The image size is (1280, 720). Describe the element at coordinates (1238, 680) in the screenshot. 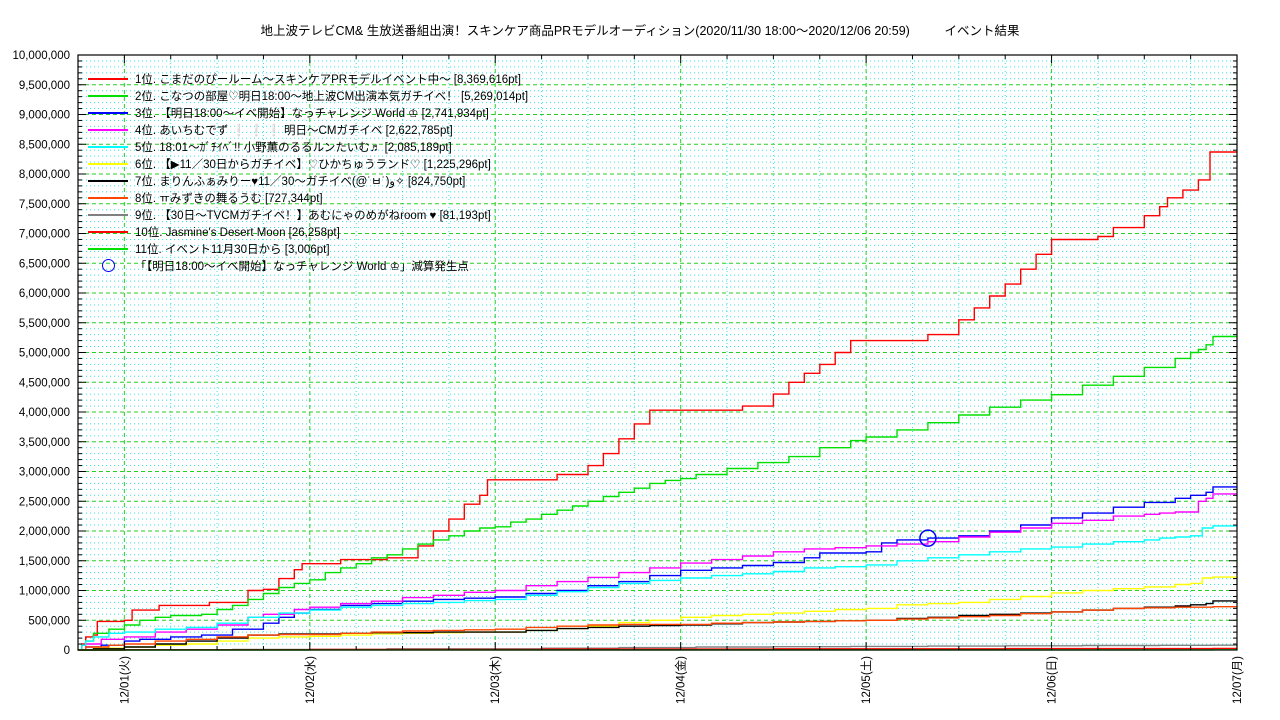

I see `x-tick-label: 12/07(月)` at that location.